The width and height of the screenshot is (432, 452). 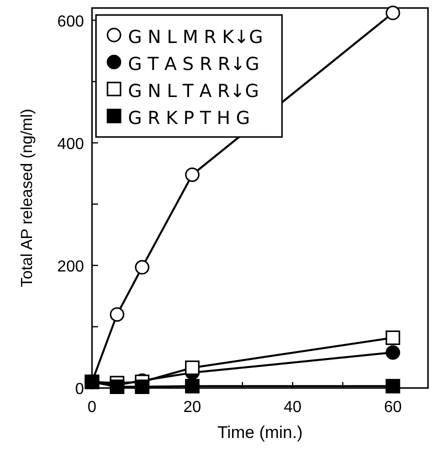 What do you see at coordinates (27, 198) in the screenshot?
I see `y-axis-title: Total AP released (ng/ml)` at bounding box center [27, 198].